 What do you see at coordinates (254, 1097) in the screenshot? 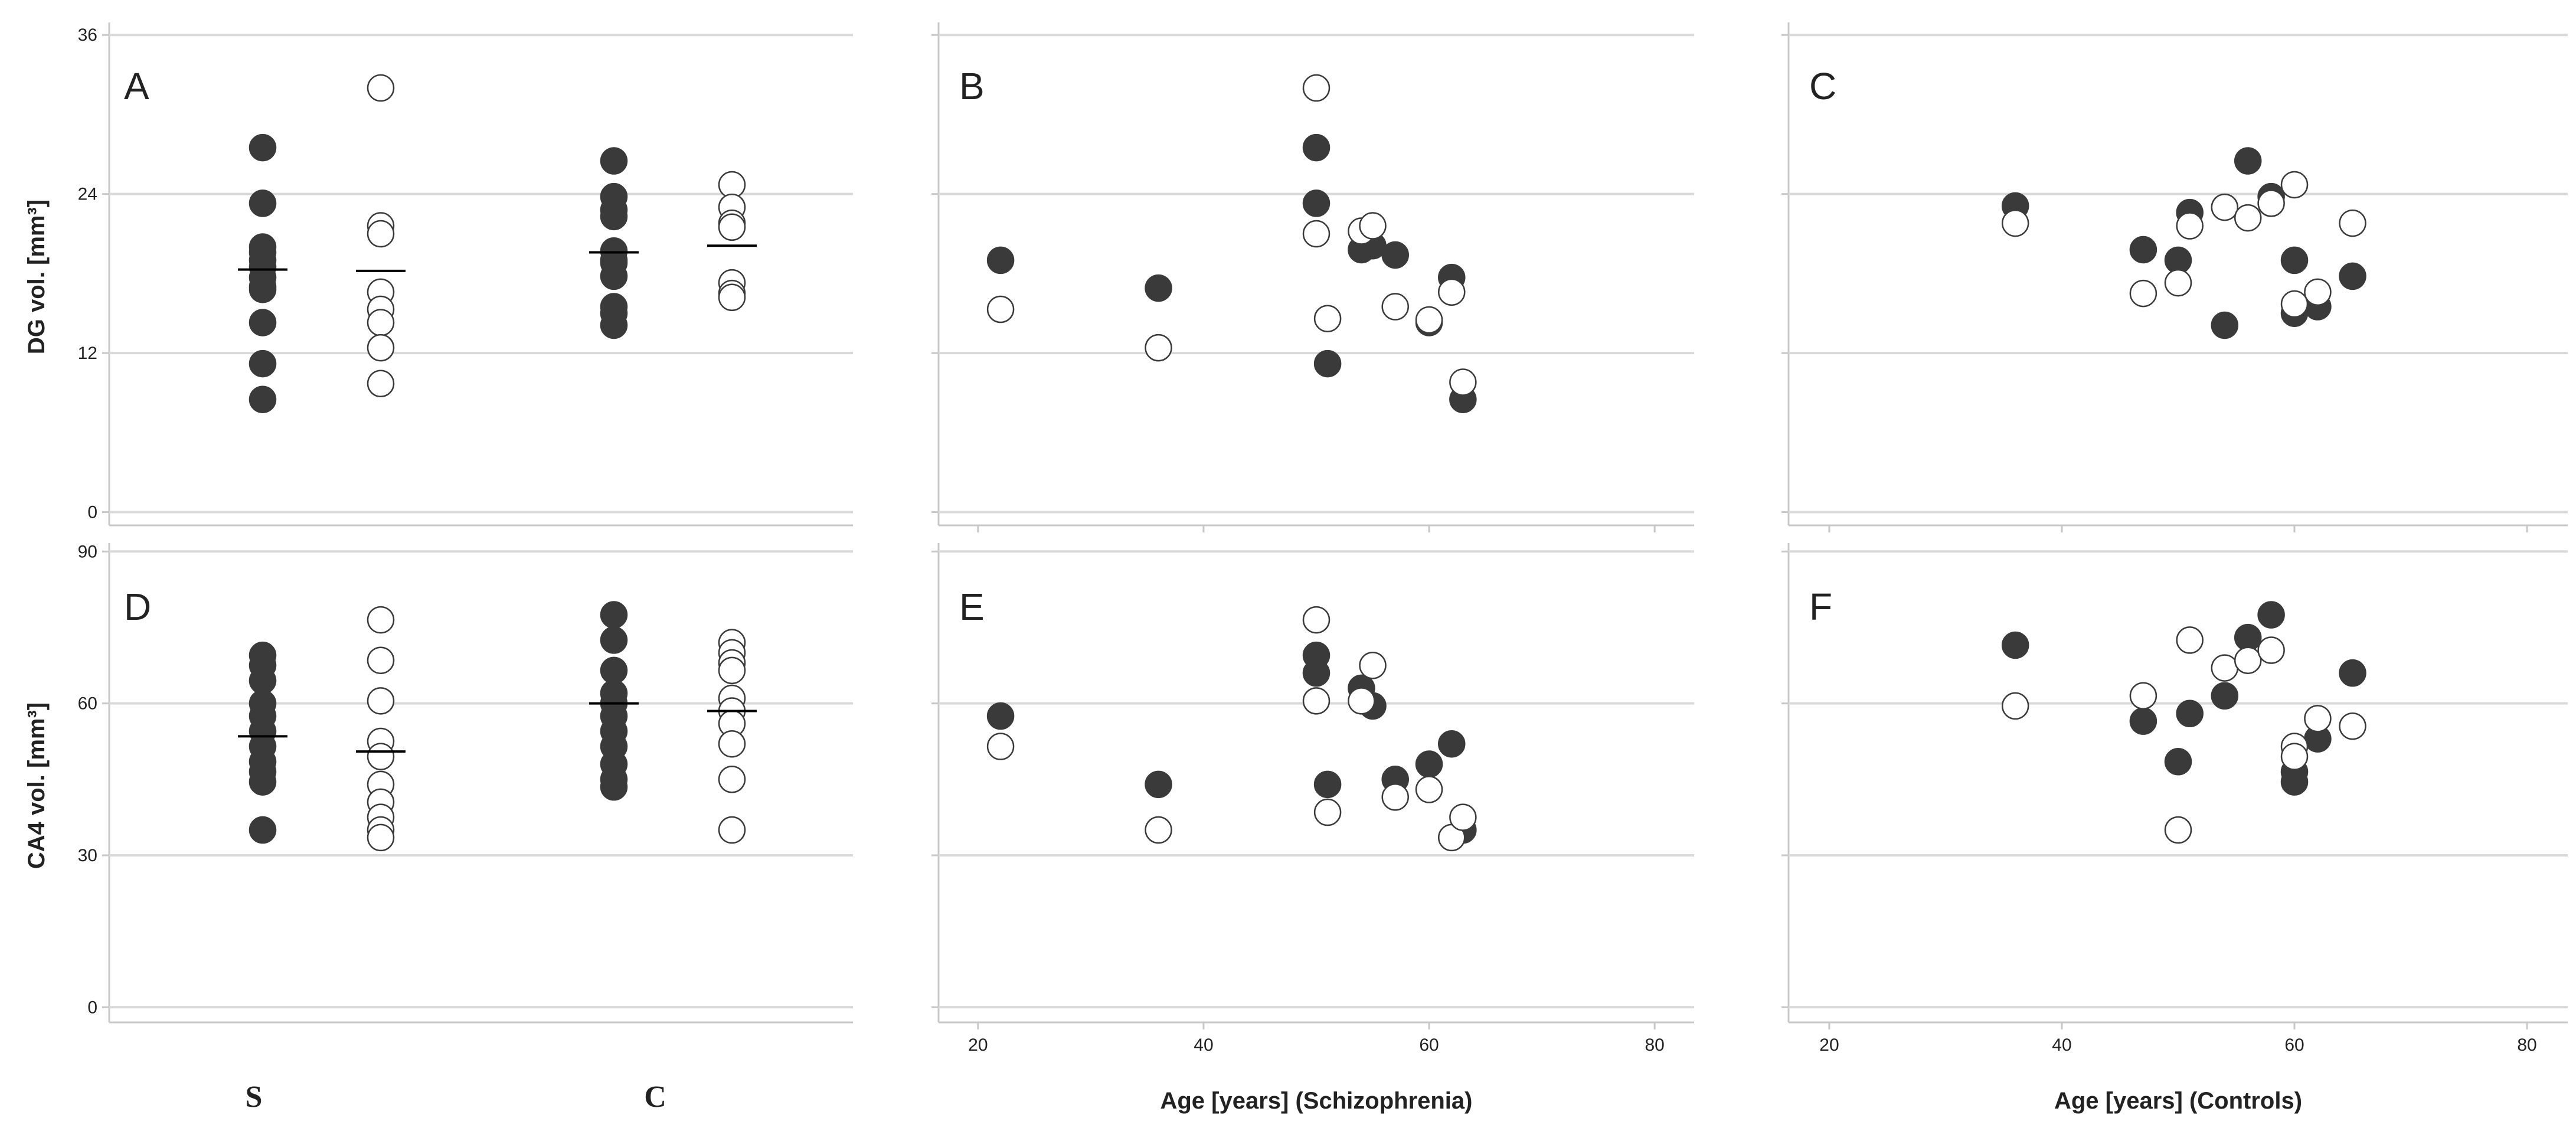
I see `group-label-s: S` at bounding box center [254, 1097].